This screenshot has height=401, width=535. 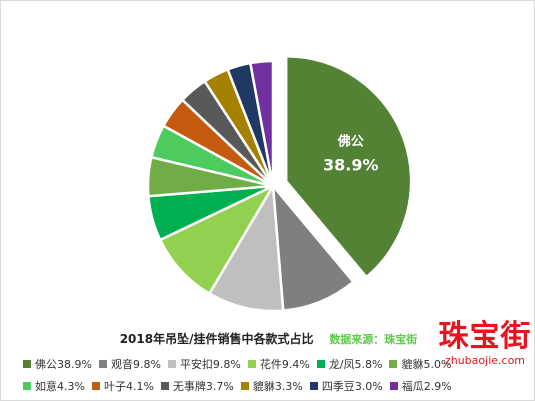 I want to click on watermark-logo: 珠宝街 zhubaojie.com, so click(x=485, y=359).